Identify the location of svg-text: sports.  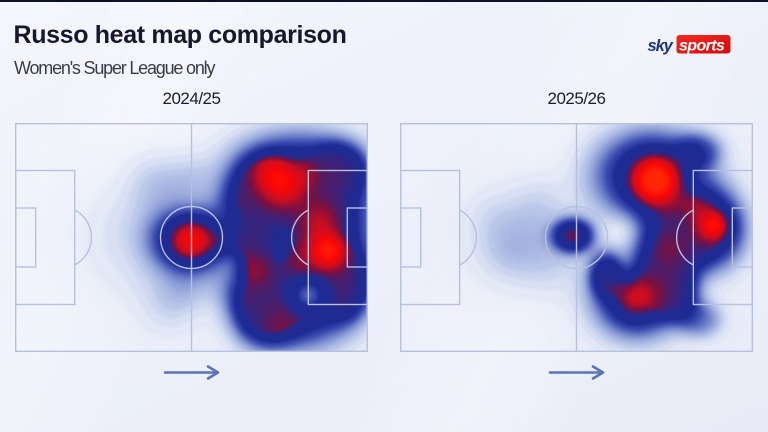
(702, 45).